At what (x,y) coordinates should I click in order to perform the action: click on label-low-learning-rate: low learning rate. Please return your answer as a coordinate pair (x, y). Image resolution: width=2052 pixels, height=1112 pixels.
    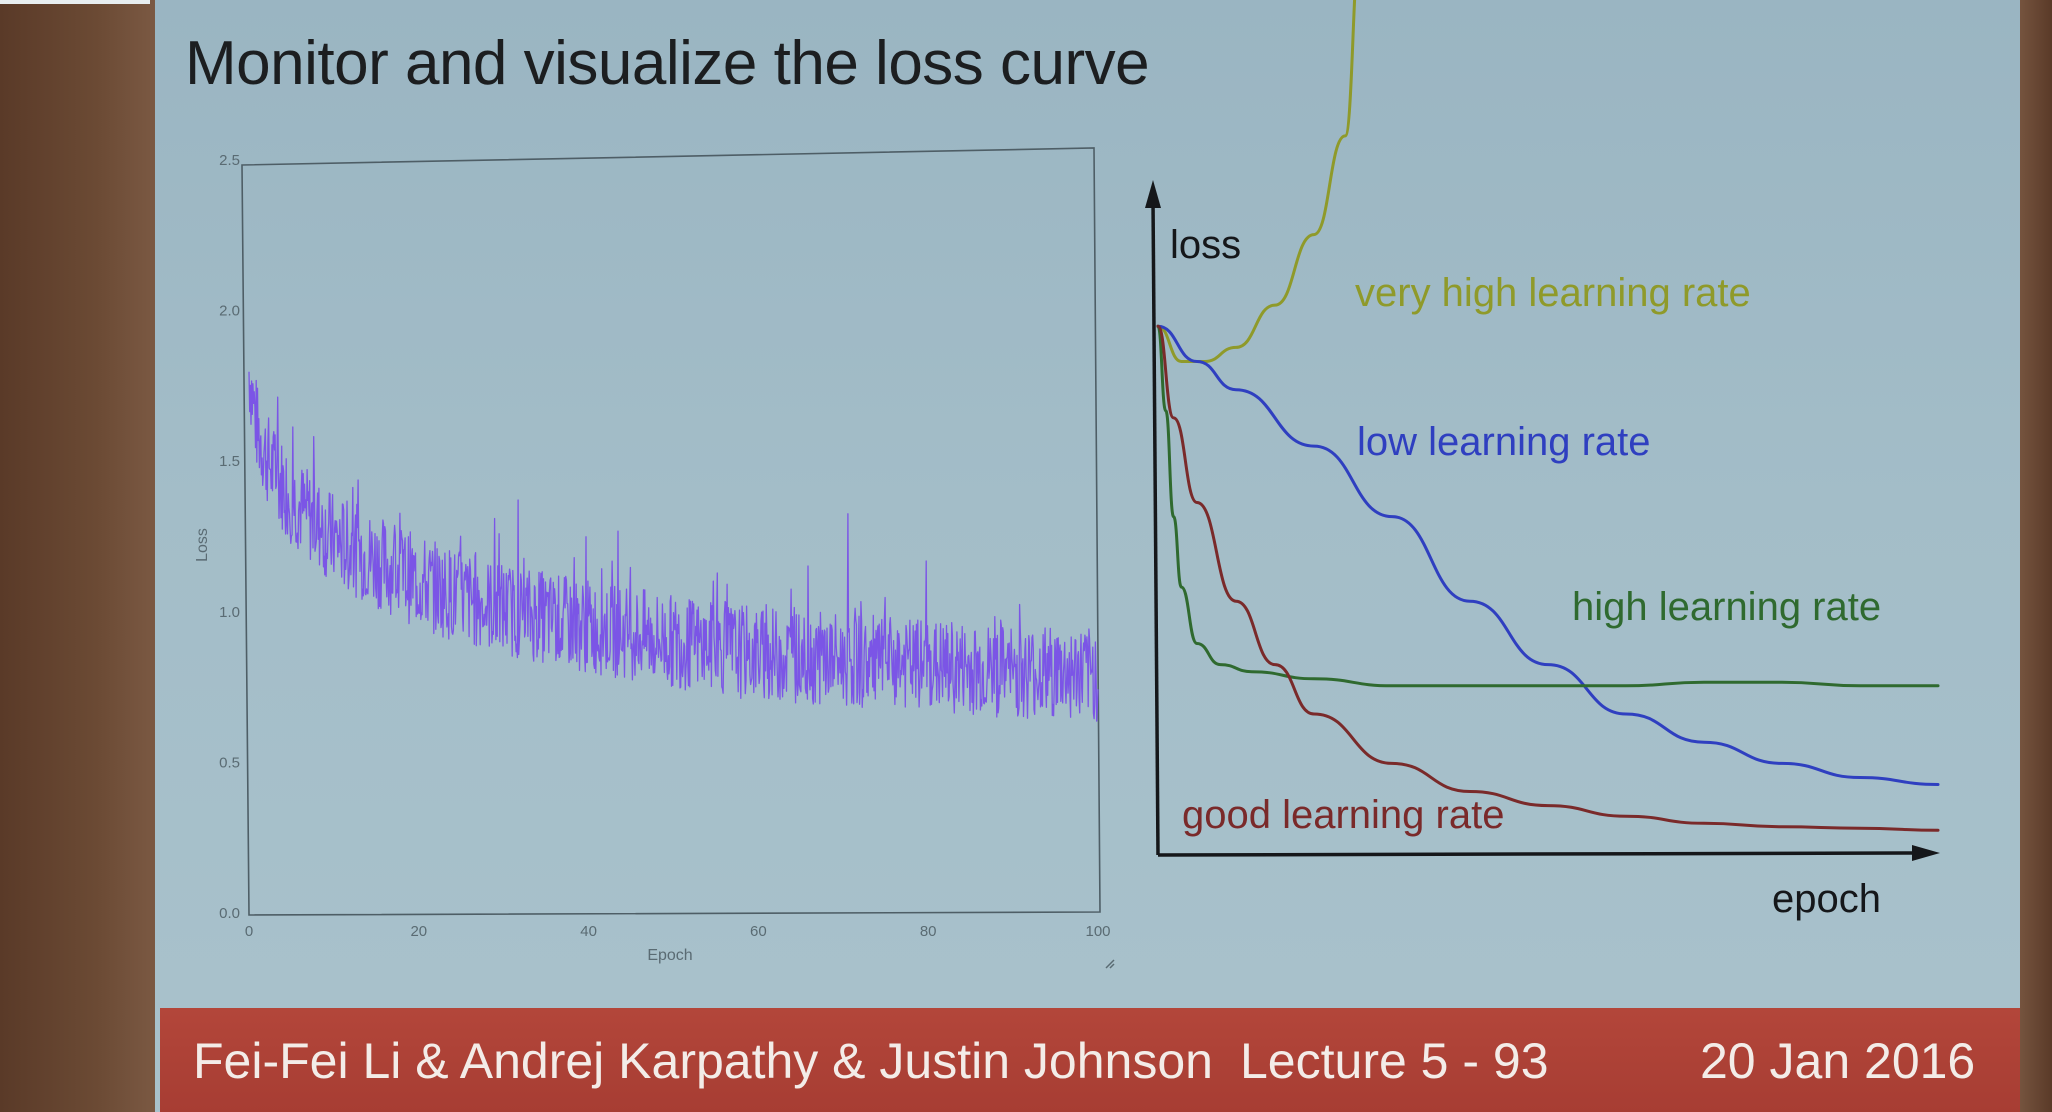
    Looking at the image, I should click on (1504, 442).